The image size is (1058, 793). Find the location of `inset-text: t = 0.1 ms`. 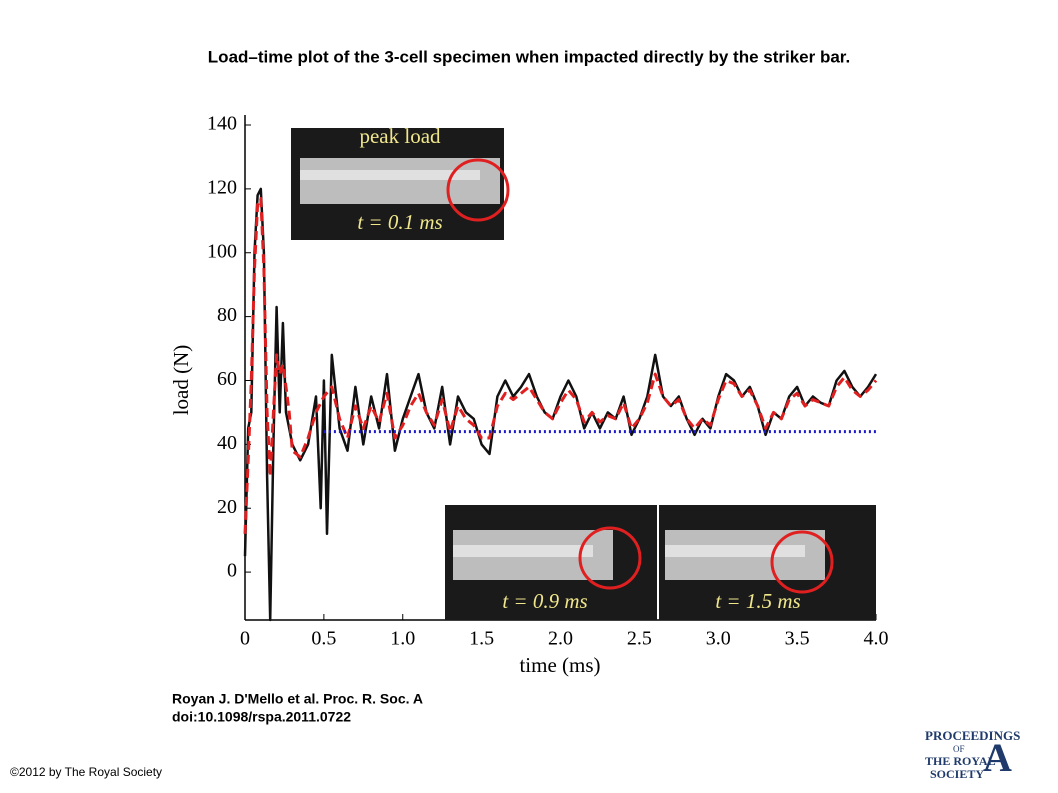

inset-text: t = 0.1 ms is located at coordinates (399, 222).